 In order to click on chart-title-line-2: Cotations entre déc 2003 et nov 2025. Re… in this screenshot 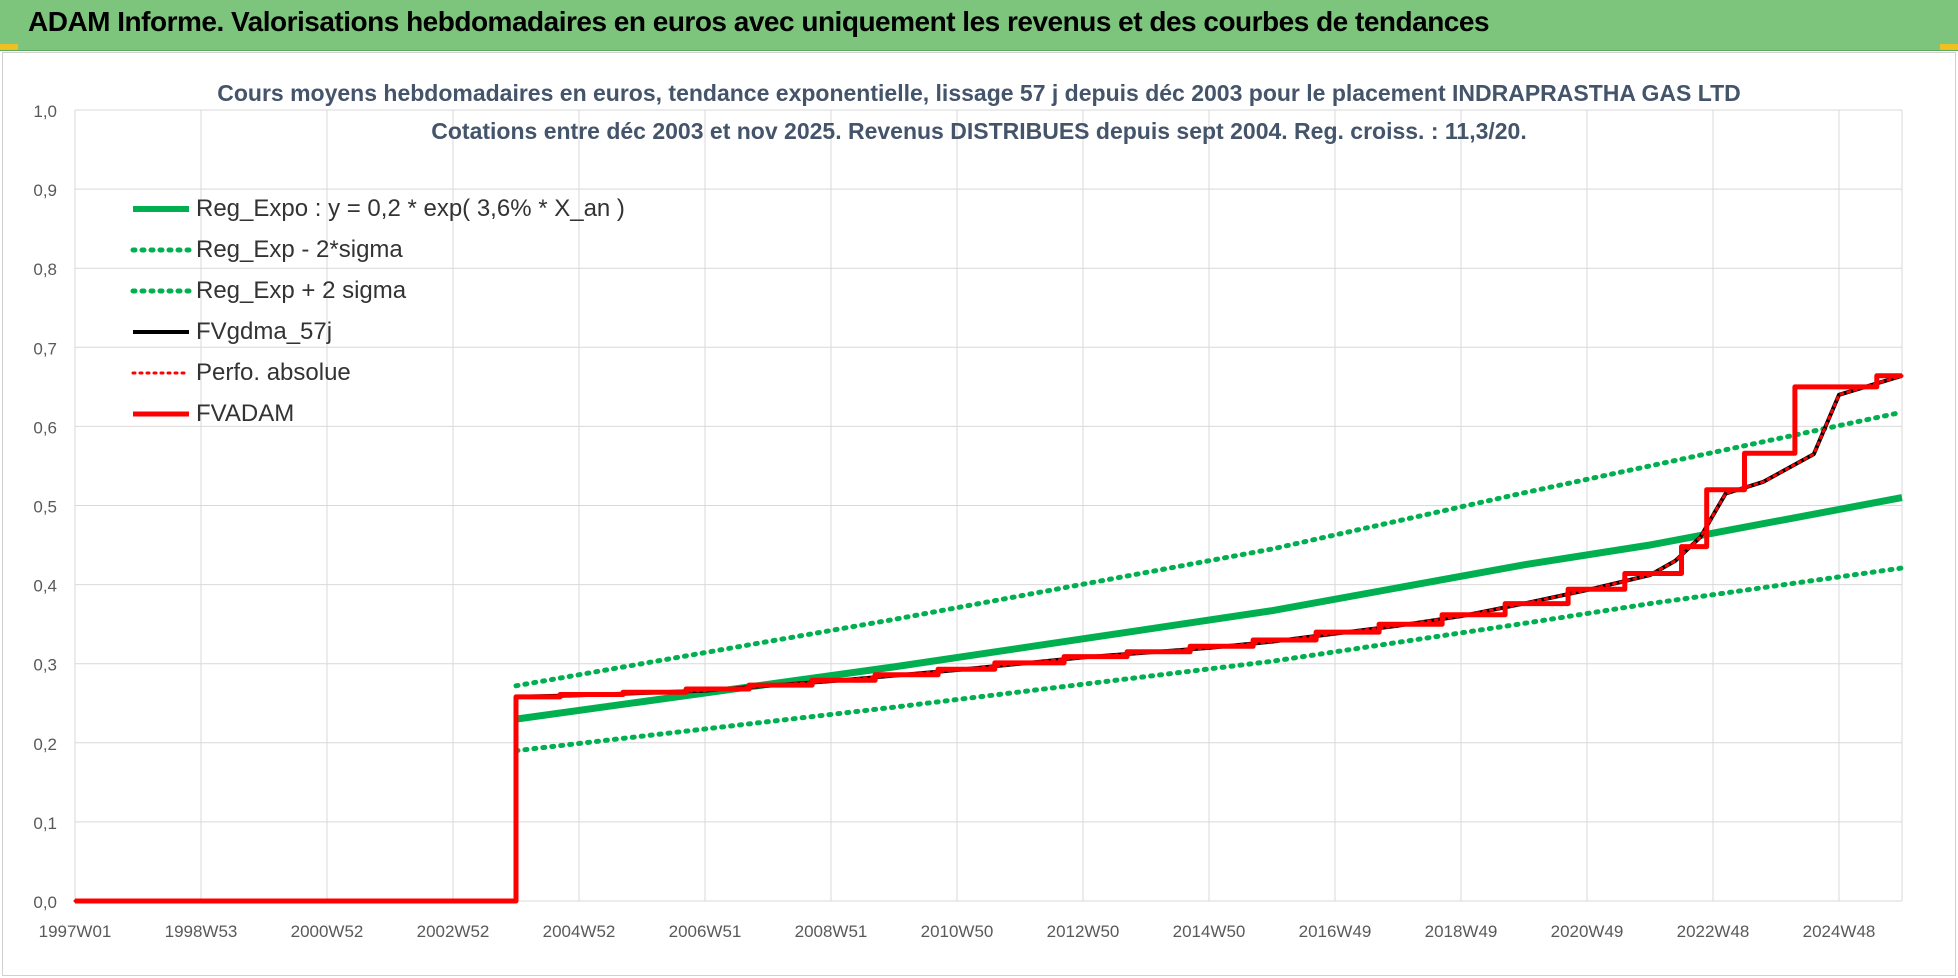, I will do `click(979, 131)`.